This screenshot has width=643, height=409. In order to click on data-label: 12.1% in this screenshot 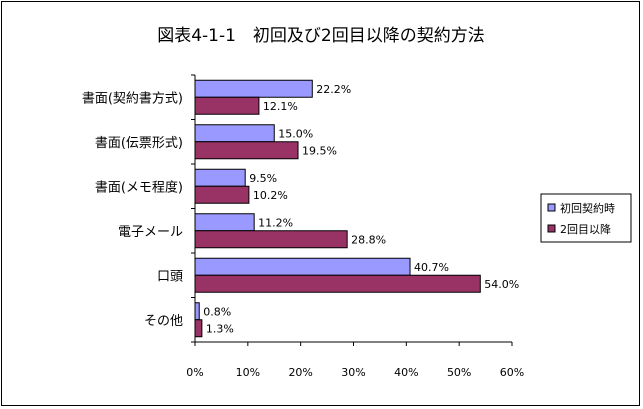, I will do `click(280, 106)`.